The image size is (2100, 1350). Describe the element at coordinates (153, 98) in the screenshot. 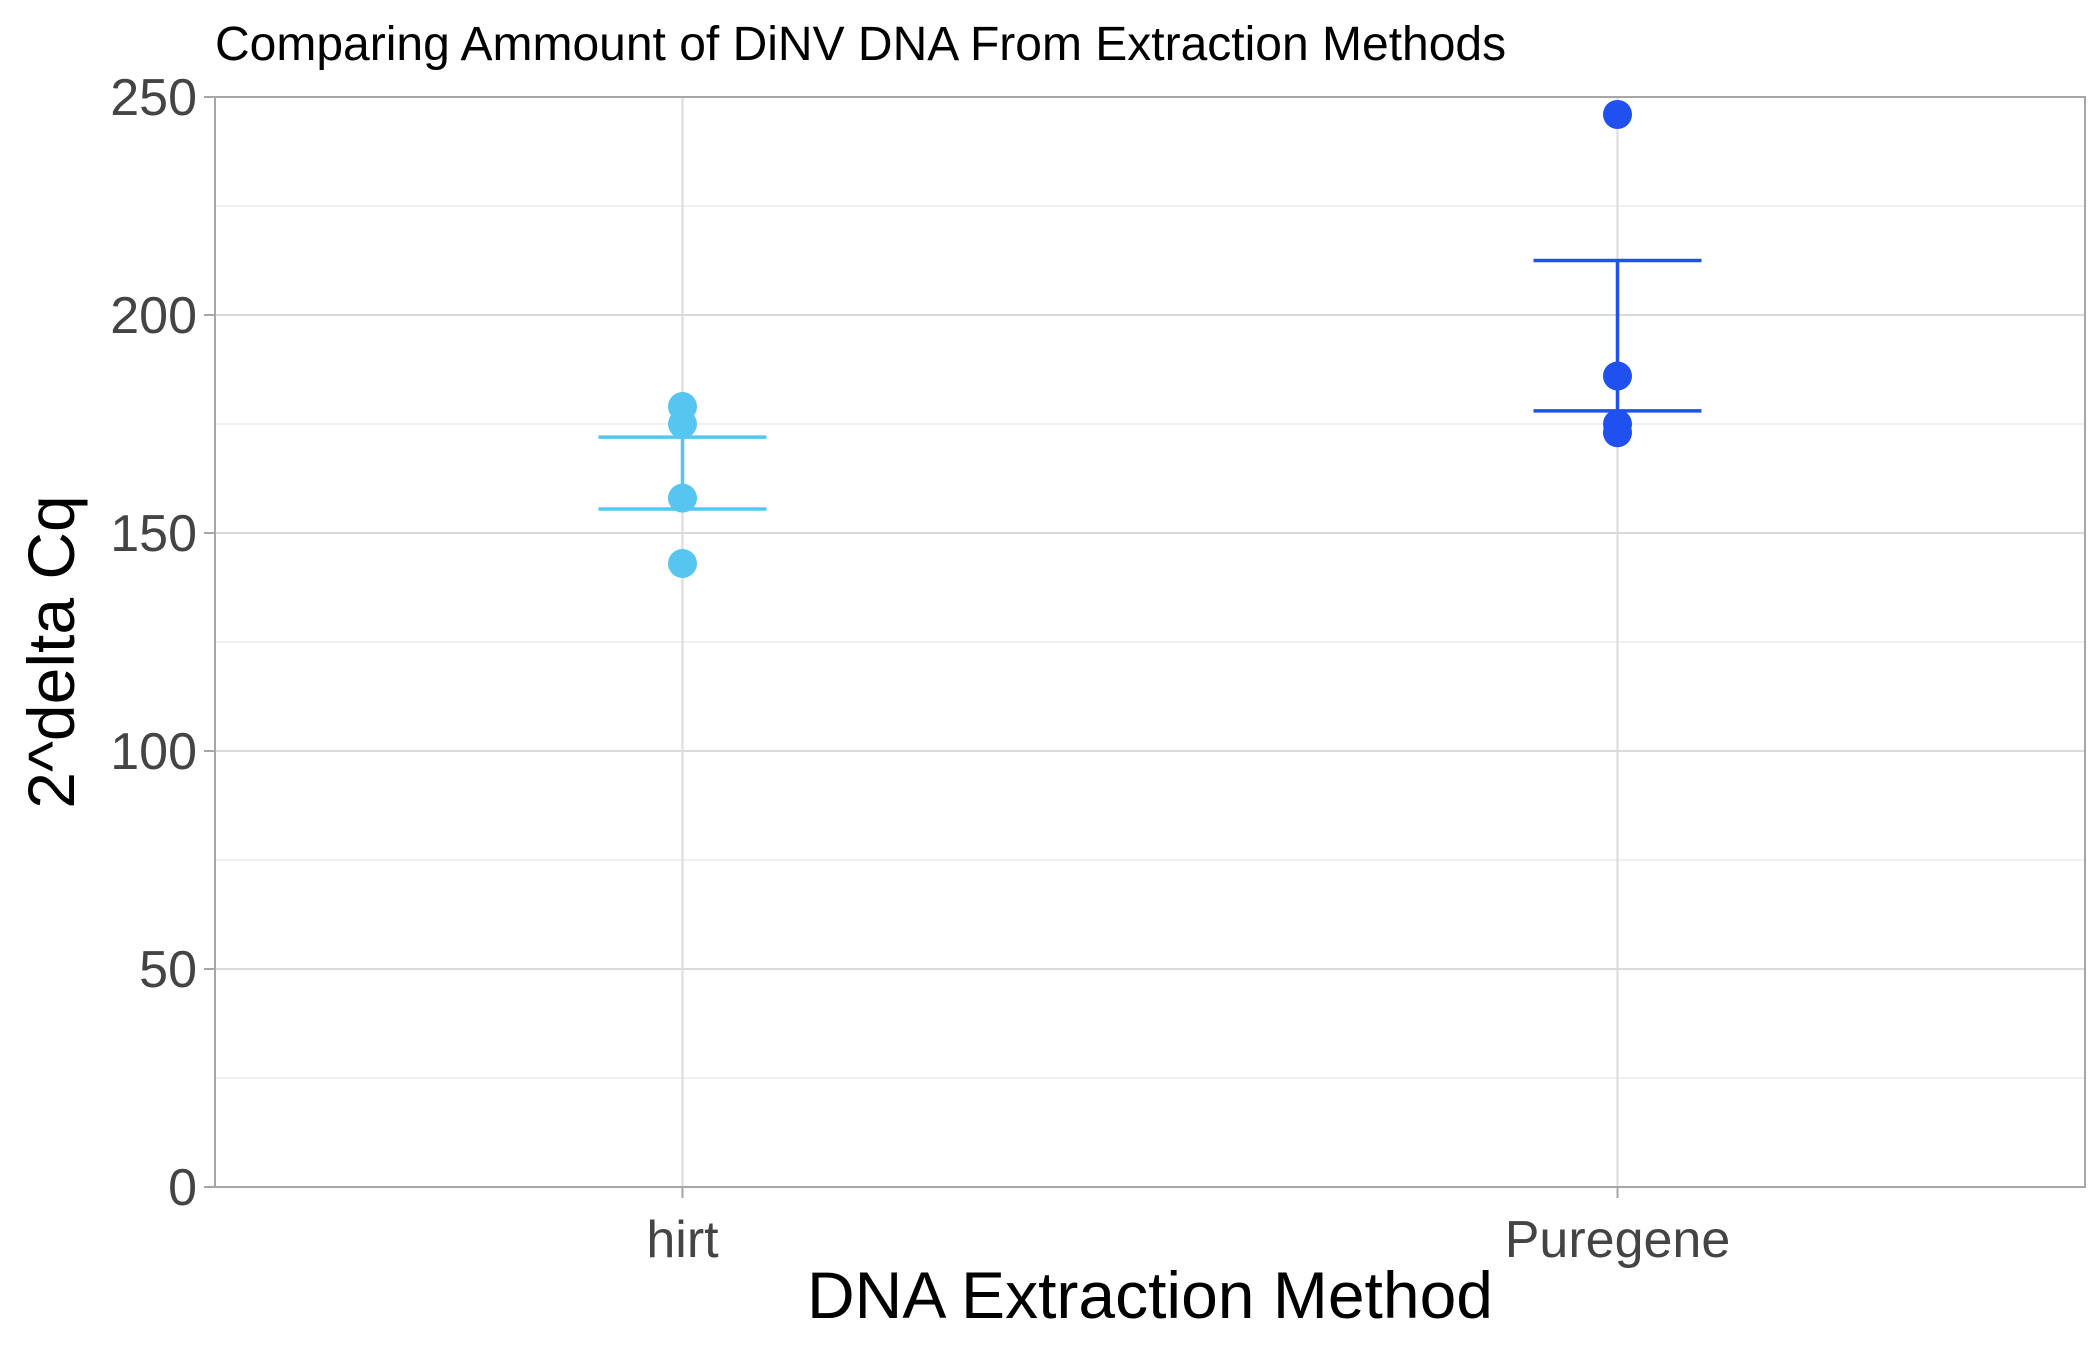

I see `y-tick-label: 250` at that location.